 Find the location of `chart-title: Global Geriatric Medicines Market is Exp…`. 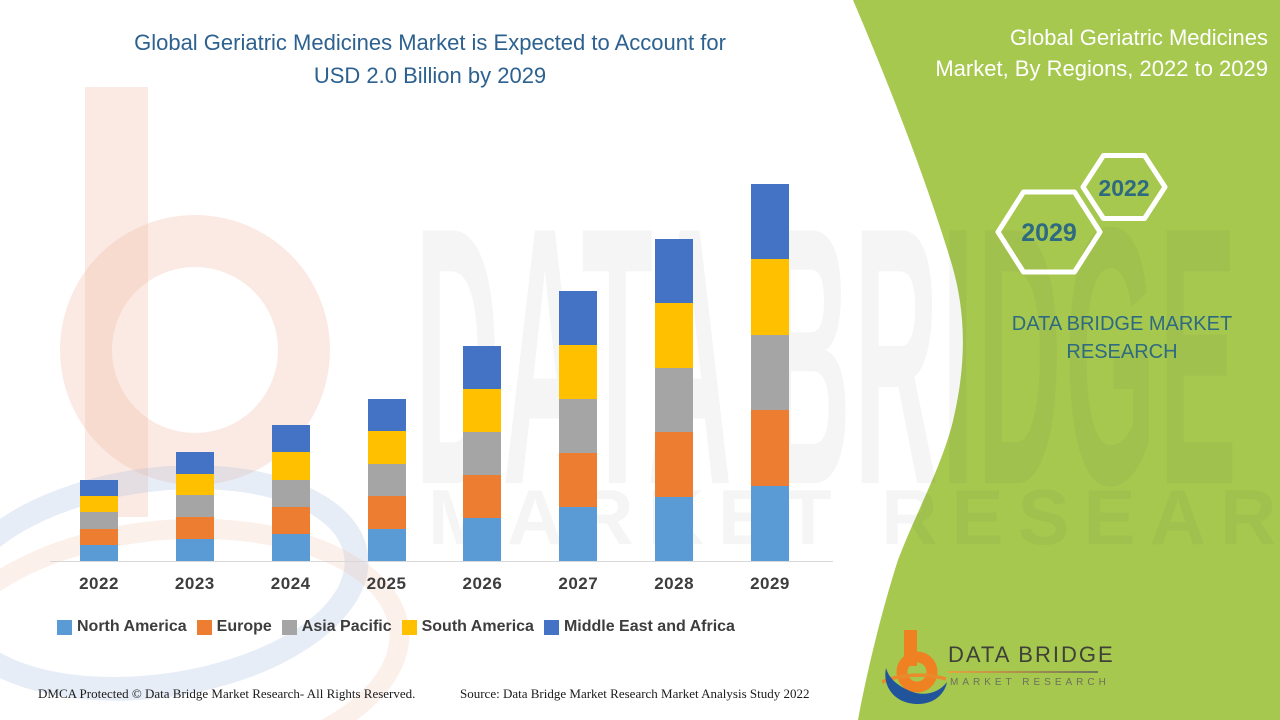

chart-title: Global Geriatric Medicines Market is Exp… is located at coordinates (430, 59).